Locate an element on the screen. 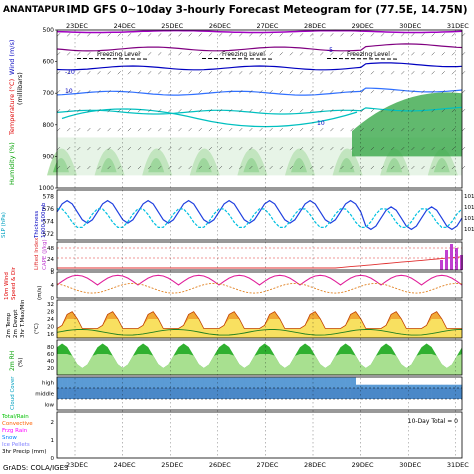 The height and width of the screenshot is (474, 474). humidity-label: Humidity (%) is located at coordinates (12, 163).